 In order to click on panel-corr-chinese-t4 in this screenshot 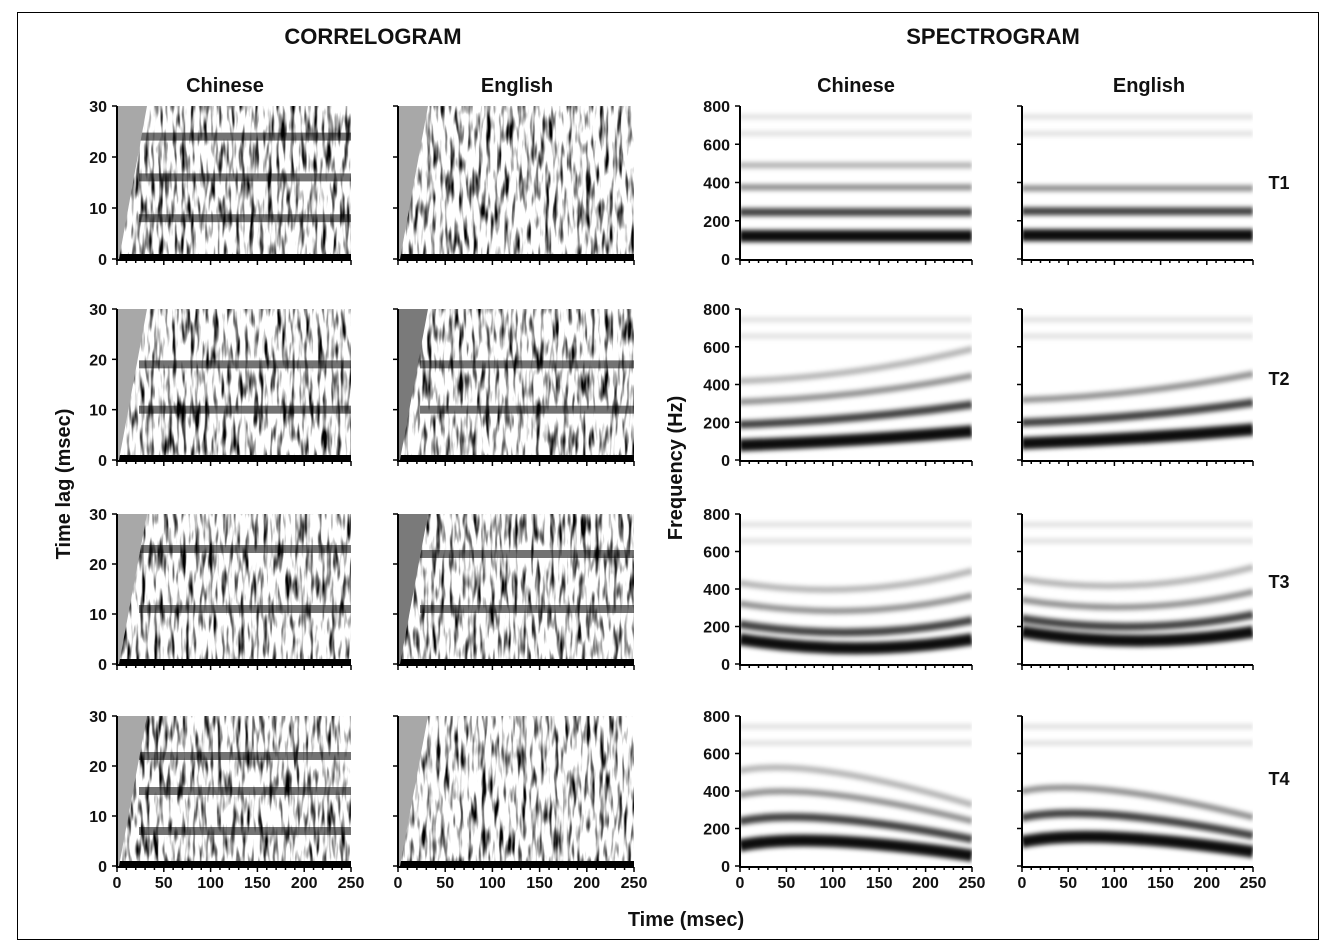, I will do `click(234, 791)`.